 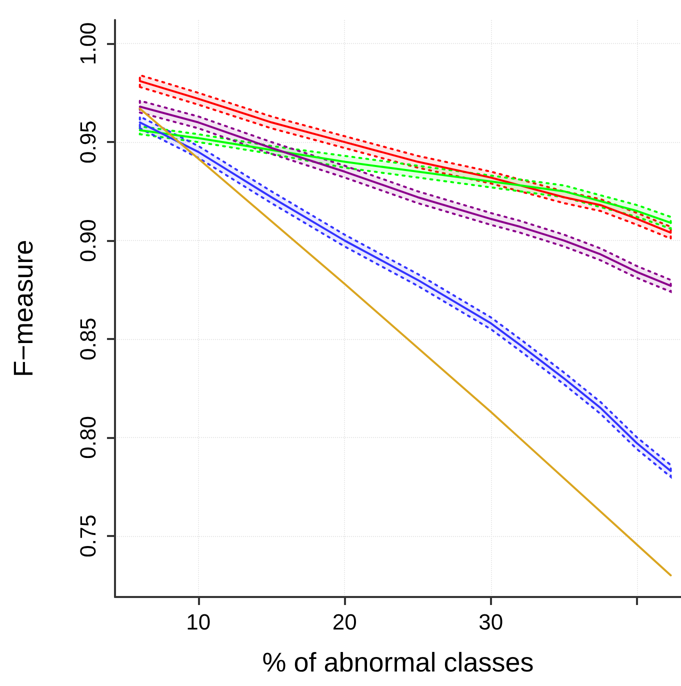 I want to click on y-tick-label: 0.80, so click(x=88, y=437).